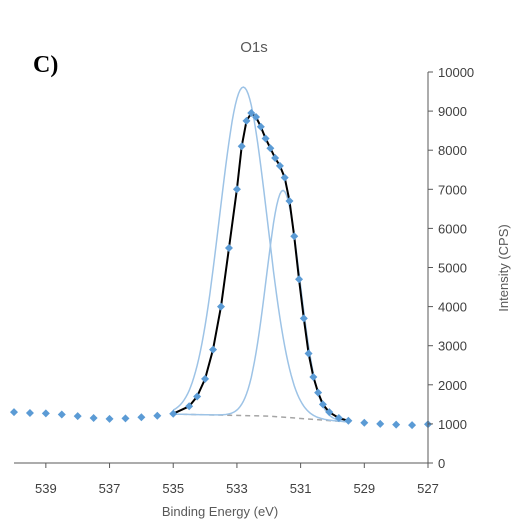 Image resolution: width=512 pixels, height=524 pixels. I want to click on x-tick-label: 535, so click(173, 488).